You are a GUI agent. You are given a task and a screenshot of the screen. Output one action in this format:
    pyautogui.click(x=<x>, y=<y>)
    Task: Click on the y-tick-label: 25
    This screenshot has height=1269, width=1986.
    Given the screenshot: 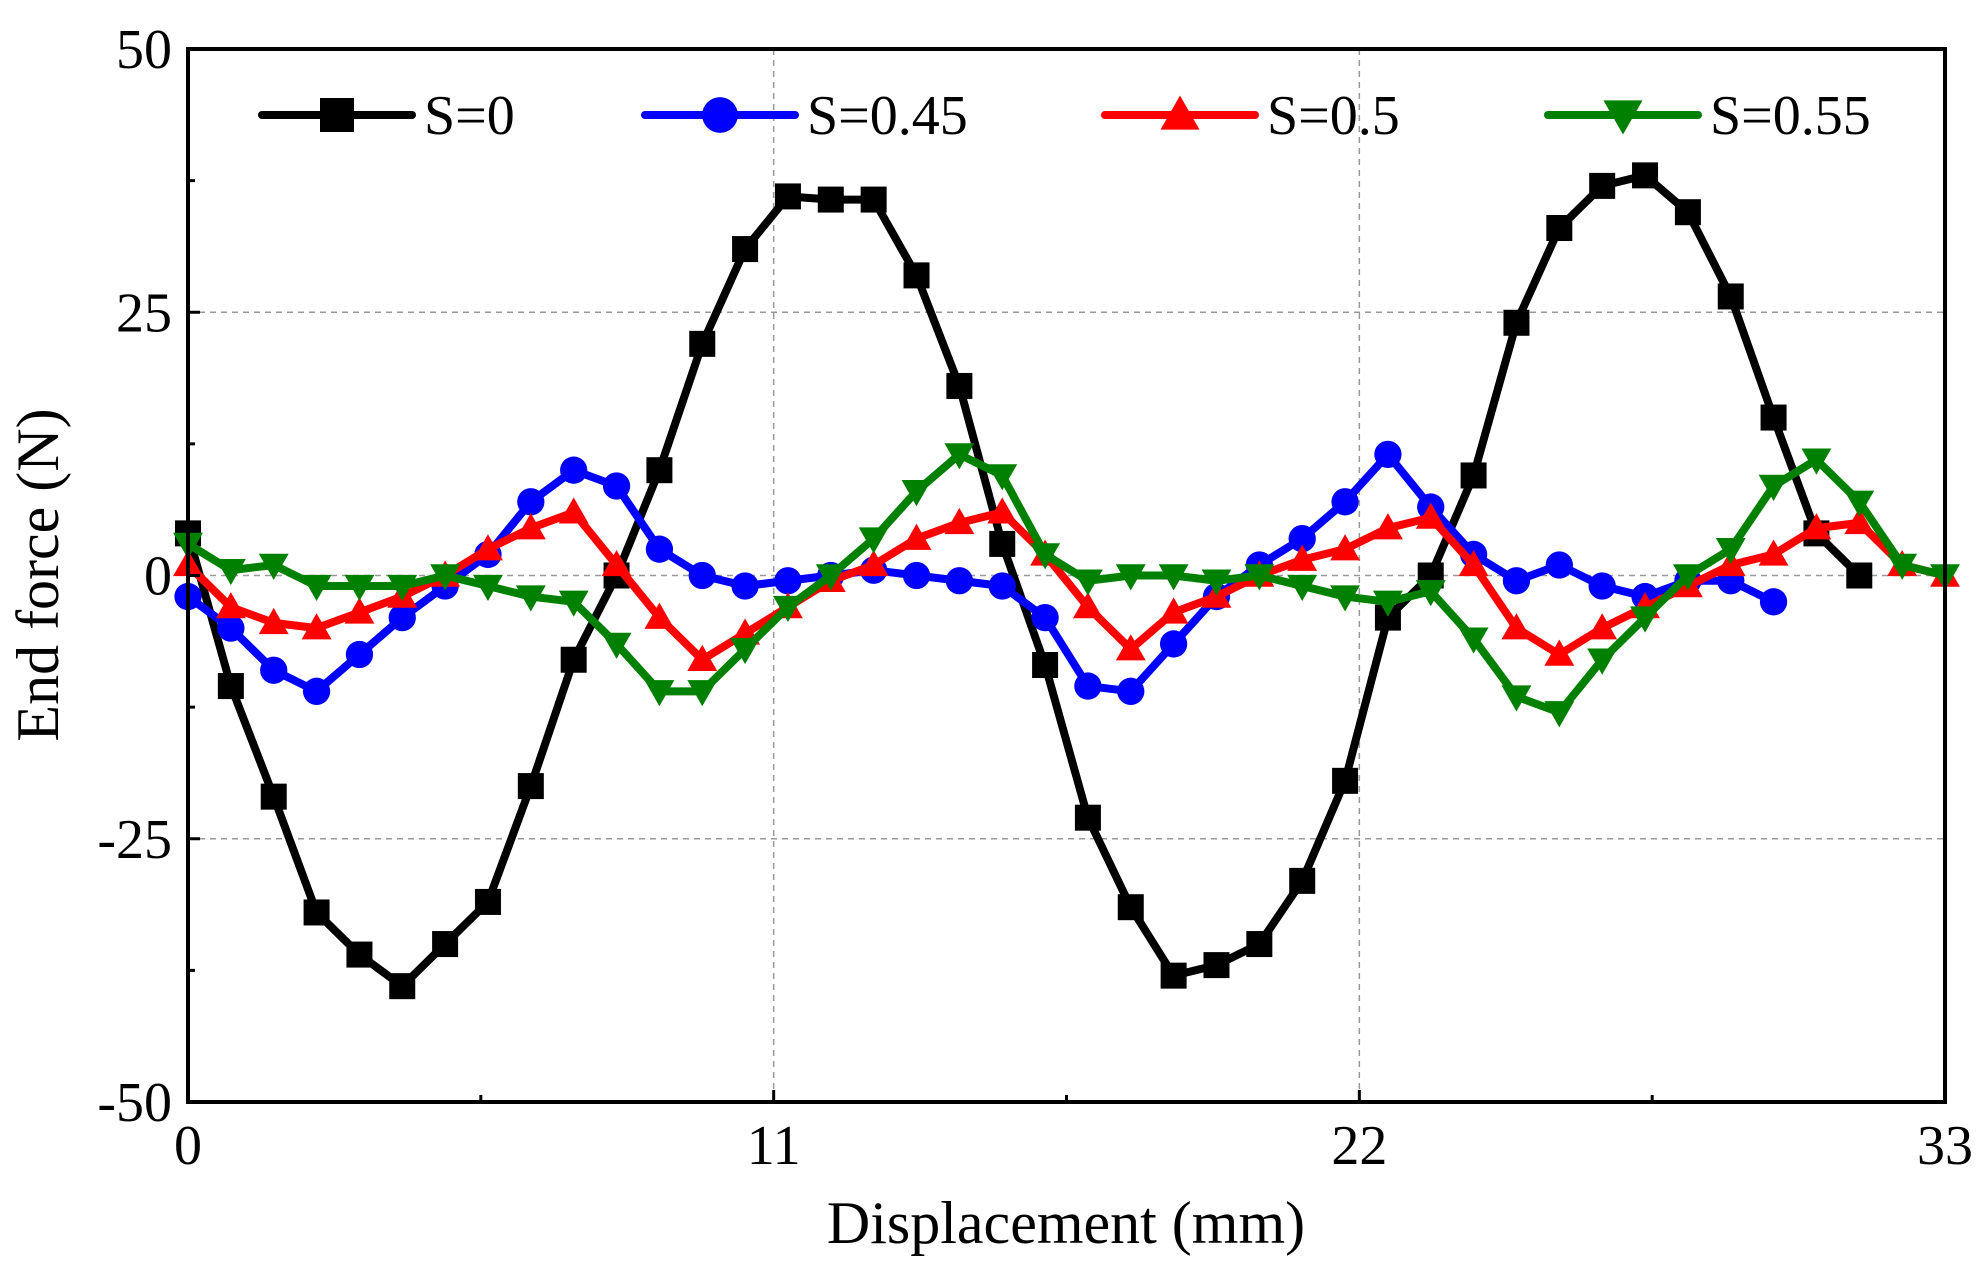 What is the action you would take?
    pyautogui.click(x=144, y=313)
    